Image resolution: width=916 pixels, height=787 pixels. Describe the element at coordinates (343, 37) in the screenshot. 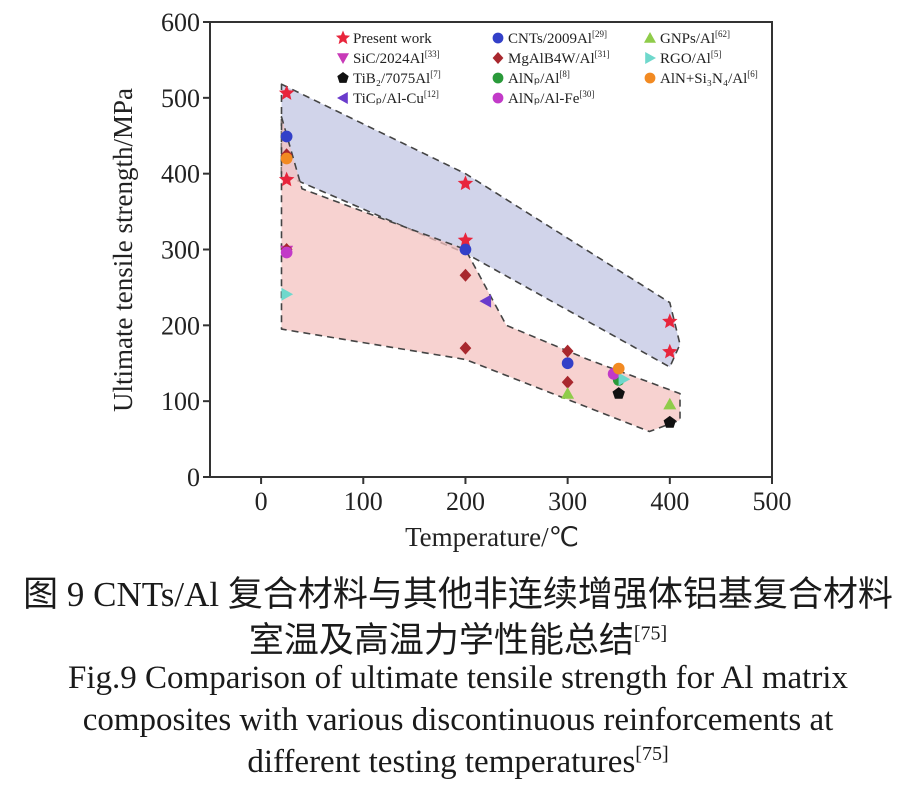

I see `legend-marker-present-work` at that location.